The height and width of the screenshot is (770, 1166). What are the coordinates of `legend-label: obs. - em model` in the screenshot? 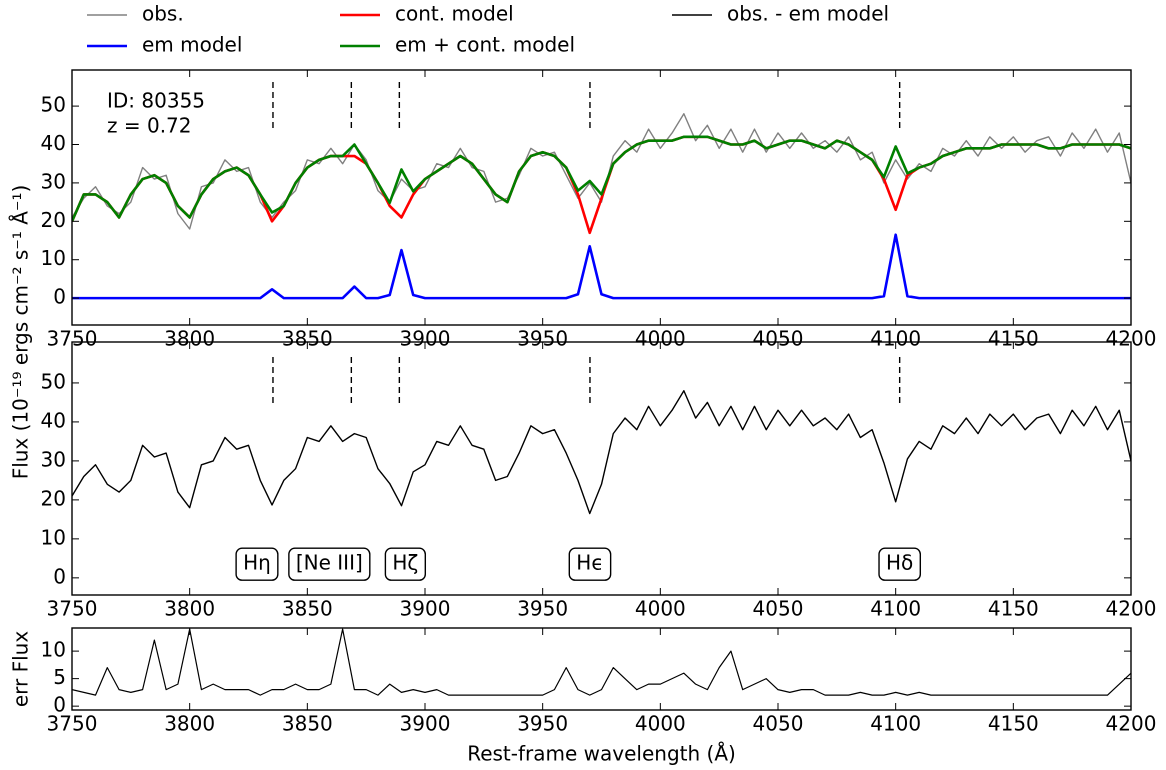 It's located at (808, 14).